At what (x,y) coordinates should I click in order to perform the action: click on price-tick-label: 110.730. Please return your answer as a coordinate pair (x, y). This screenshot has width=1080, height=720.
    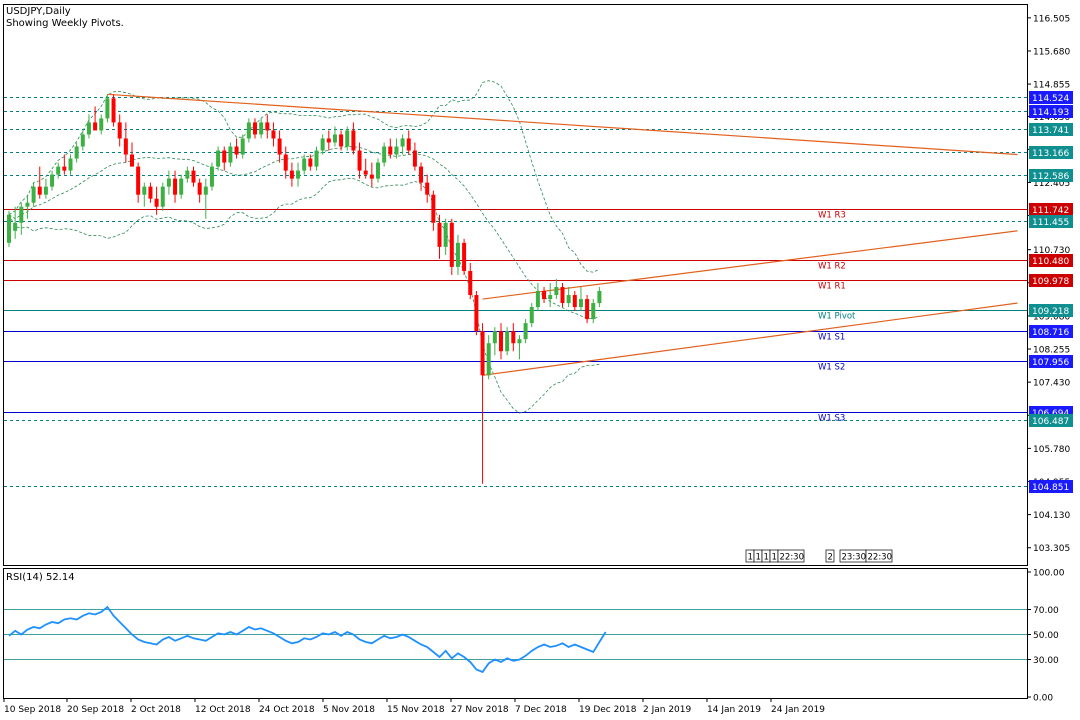
    Looking at the image, I should click on (1051, 251).